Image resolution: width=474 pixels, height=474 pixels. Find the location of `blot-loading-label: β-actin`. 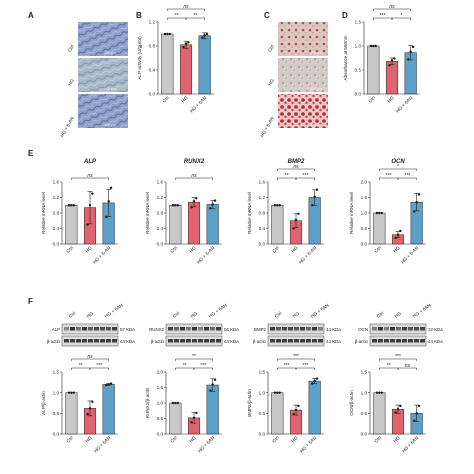

blot-loading-label: β-actin is located at coordinates (260, 341).